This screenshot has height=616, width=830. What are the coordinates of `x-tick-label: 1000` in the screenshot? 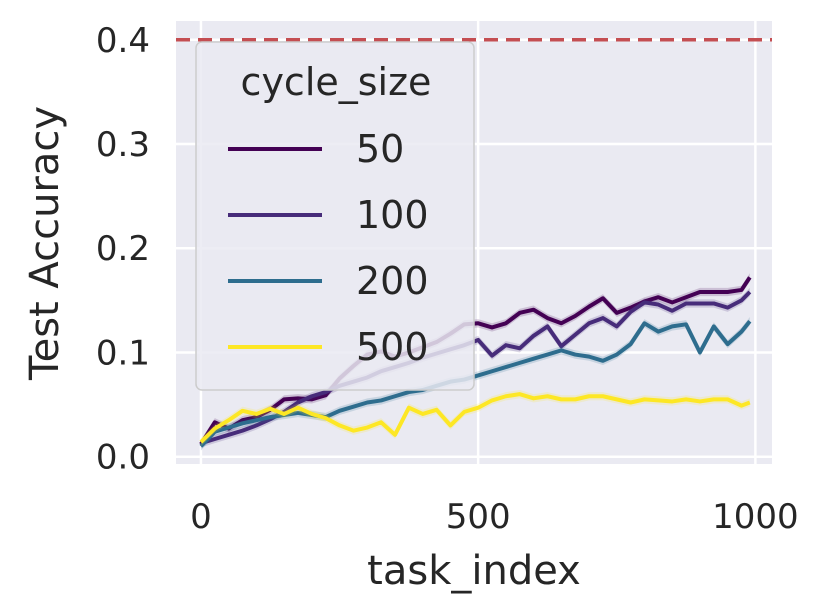 It's located at (755, 517).